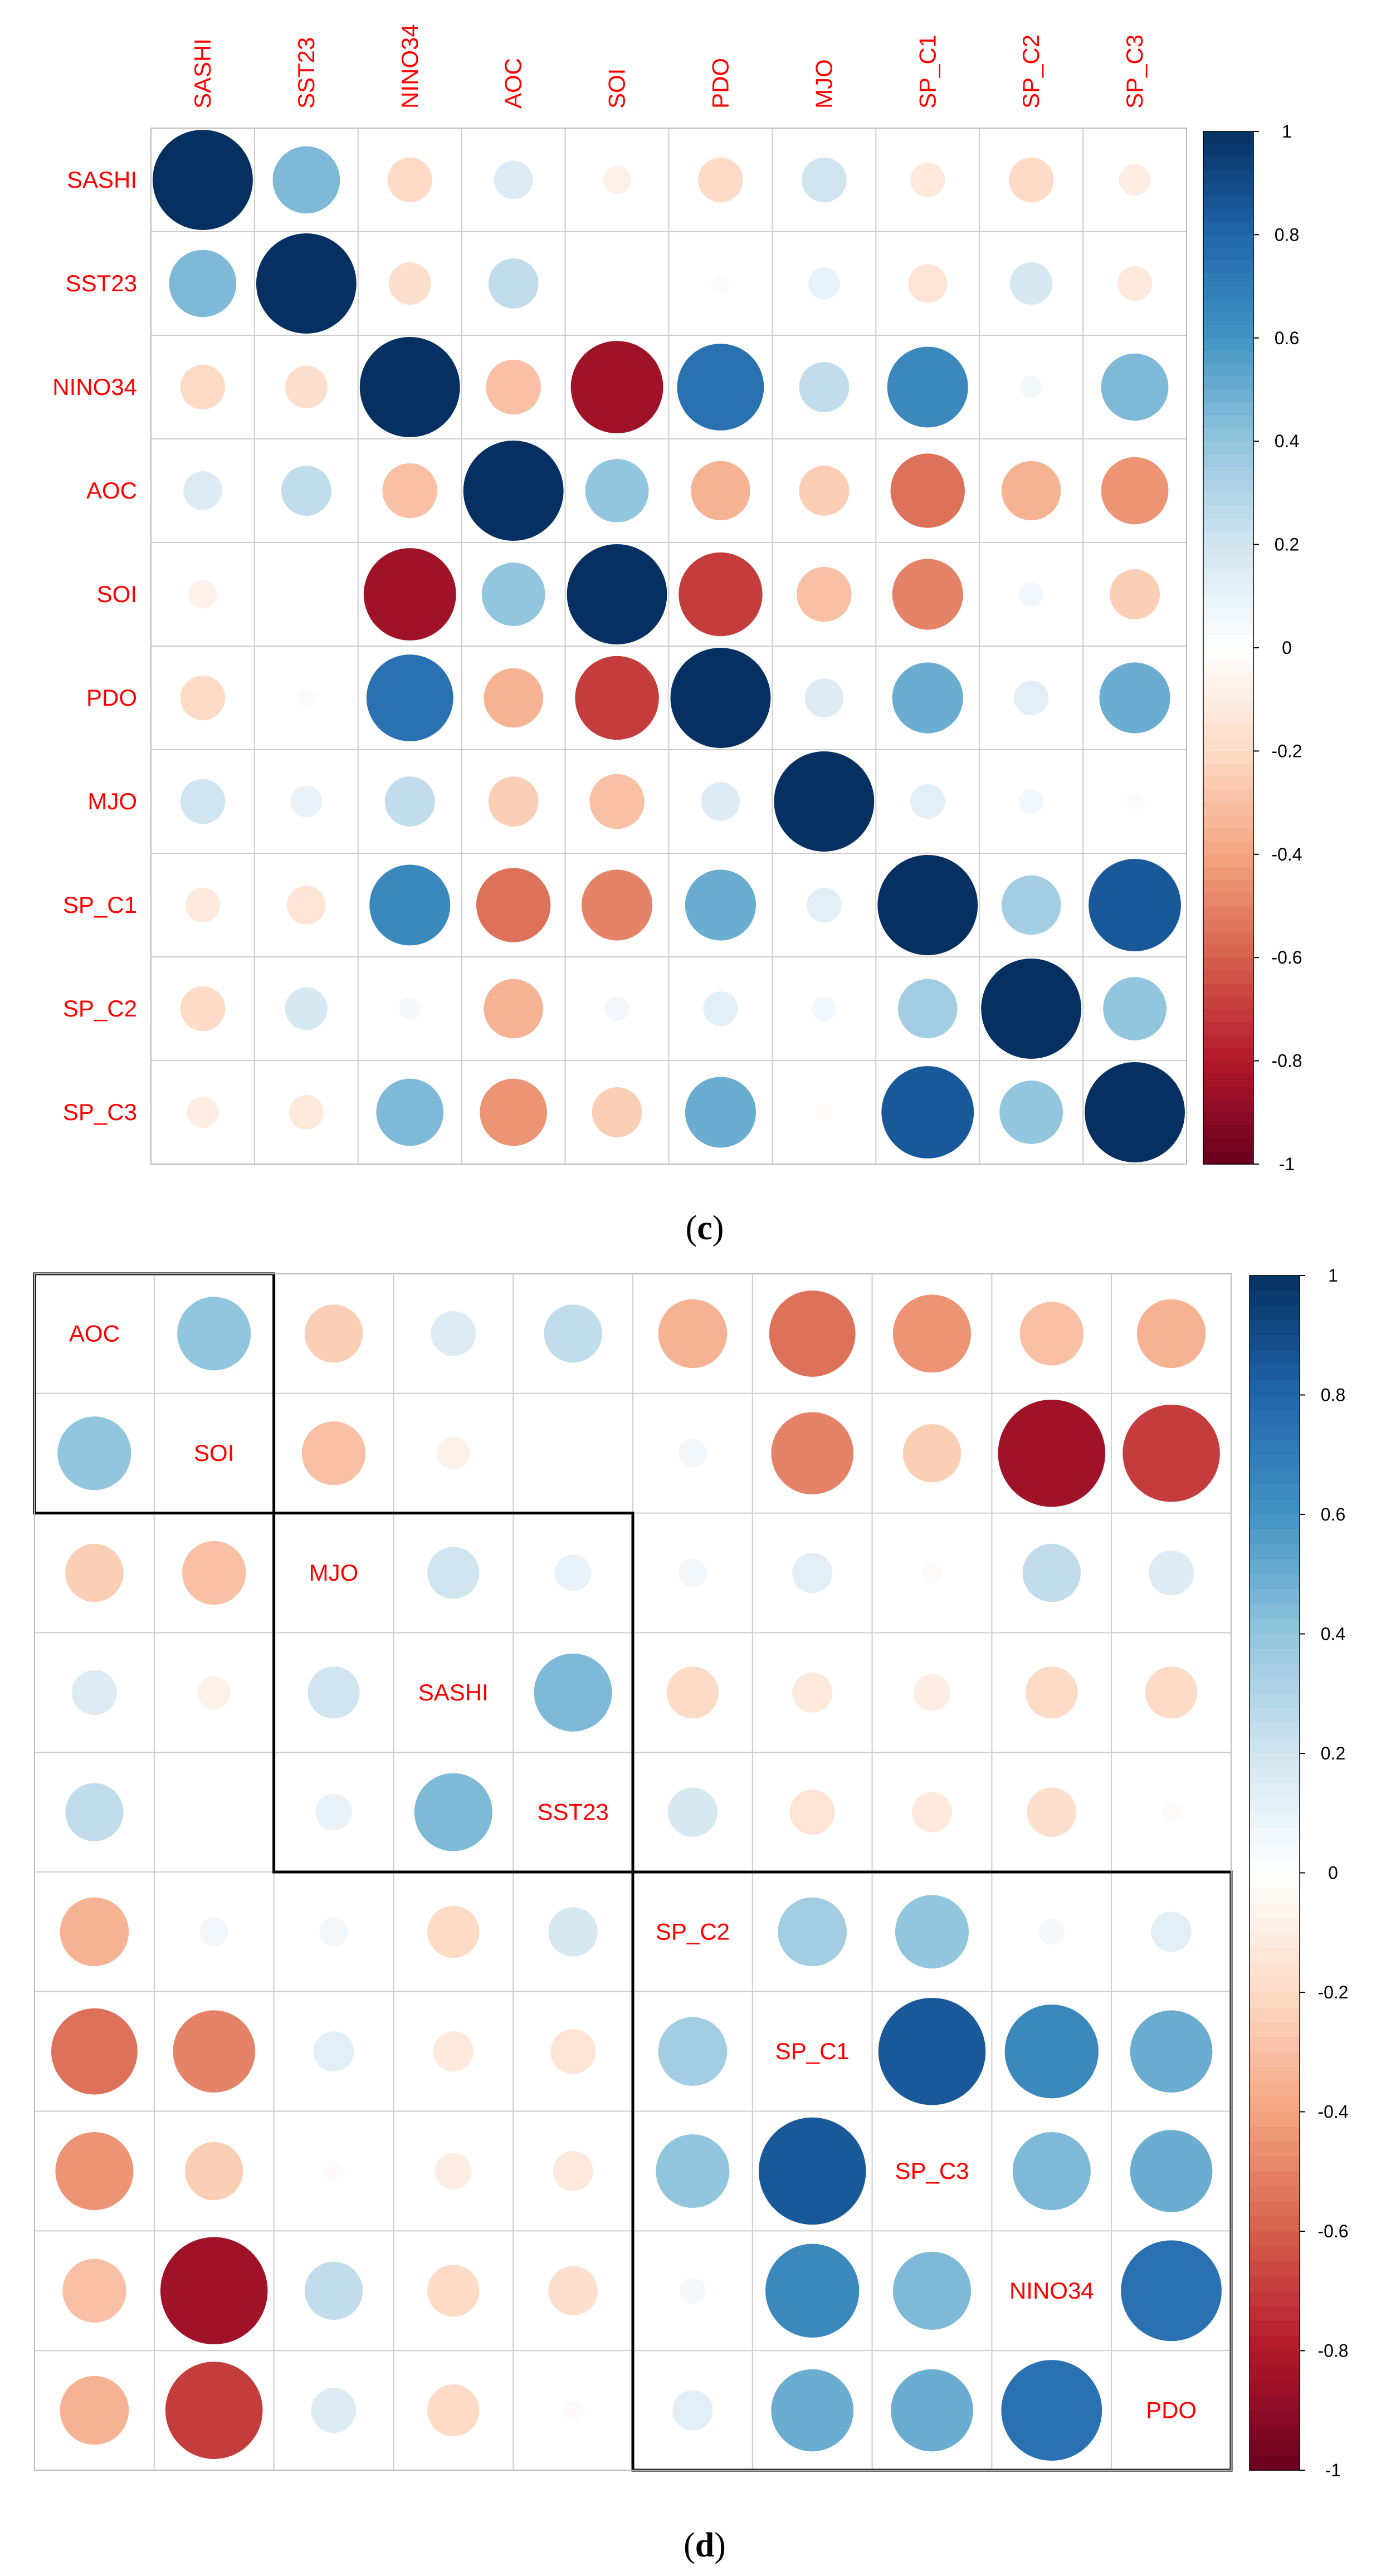 The width and height of the screenshot is (1391, 2576). Describe the element at coordinates (1333, 1514) in the screenshot. I see `legend-tick-label: 0.6` at that location.